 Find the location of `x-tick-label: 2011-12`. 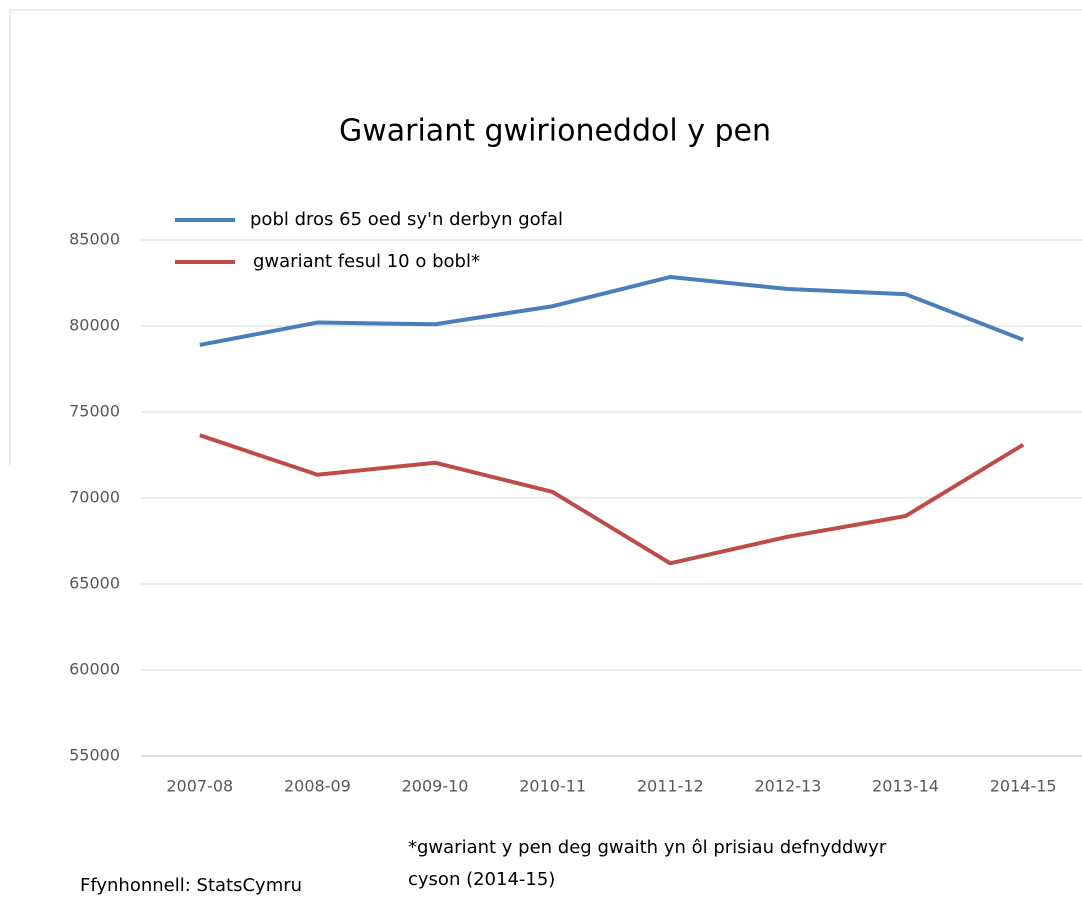

x-tick-label: 2011-12 is located at coordinates (670, 786).